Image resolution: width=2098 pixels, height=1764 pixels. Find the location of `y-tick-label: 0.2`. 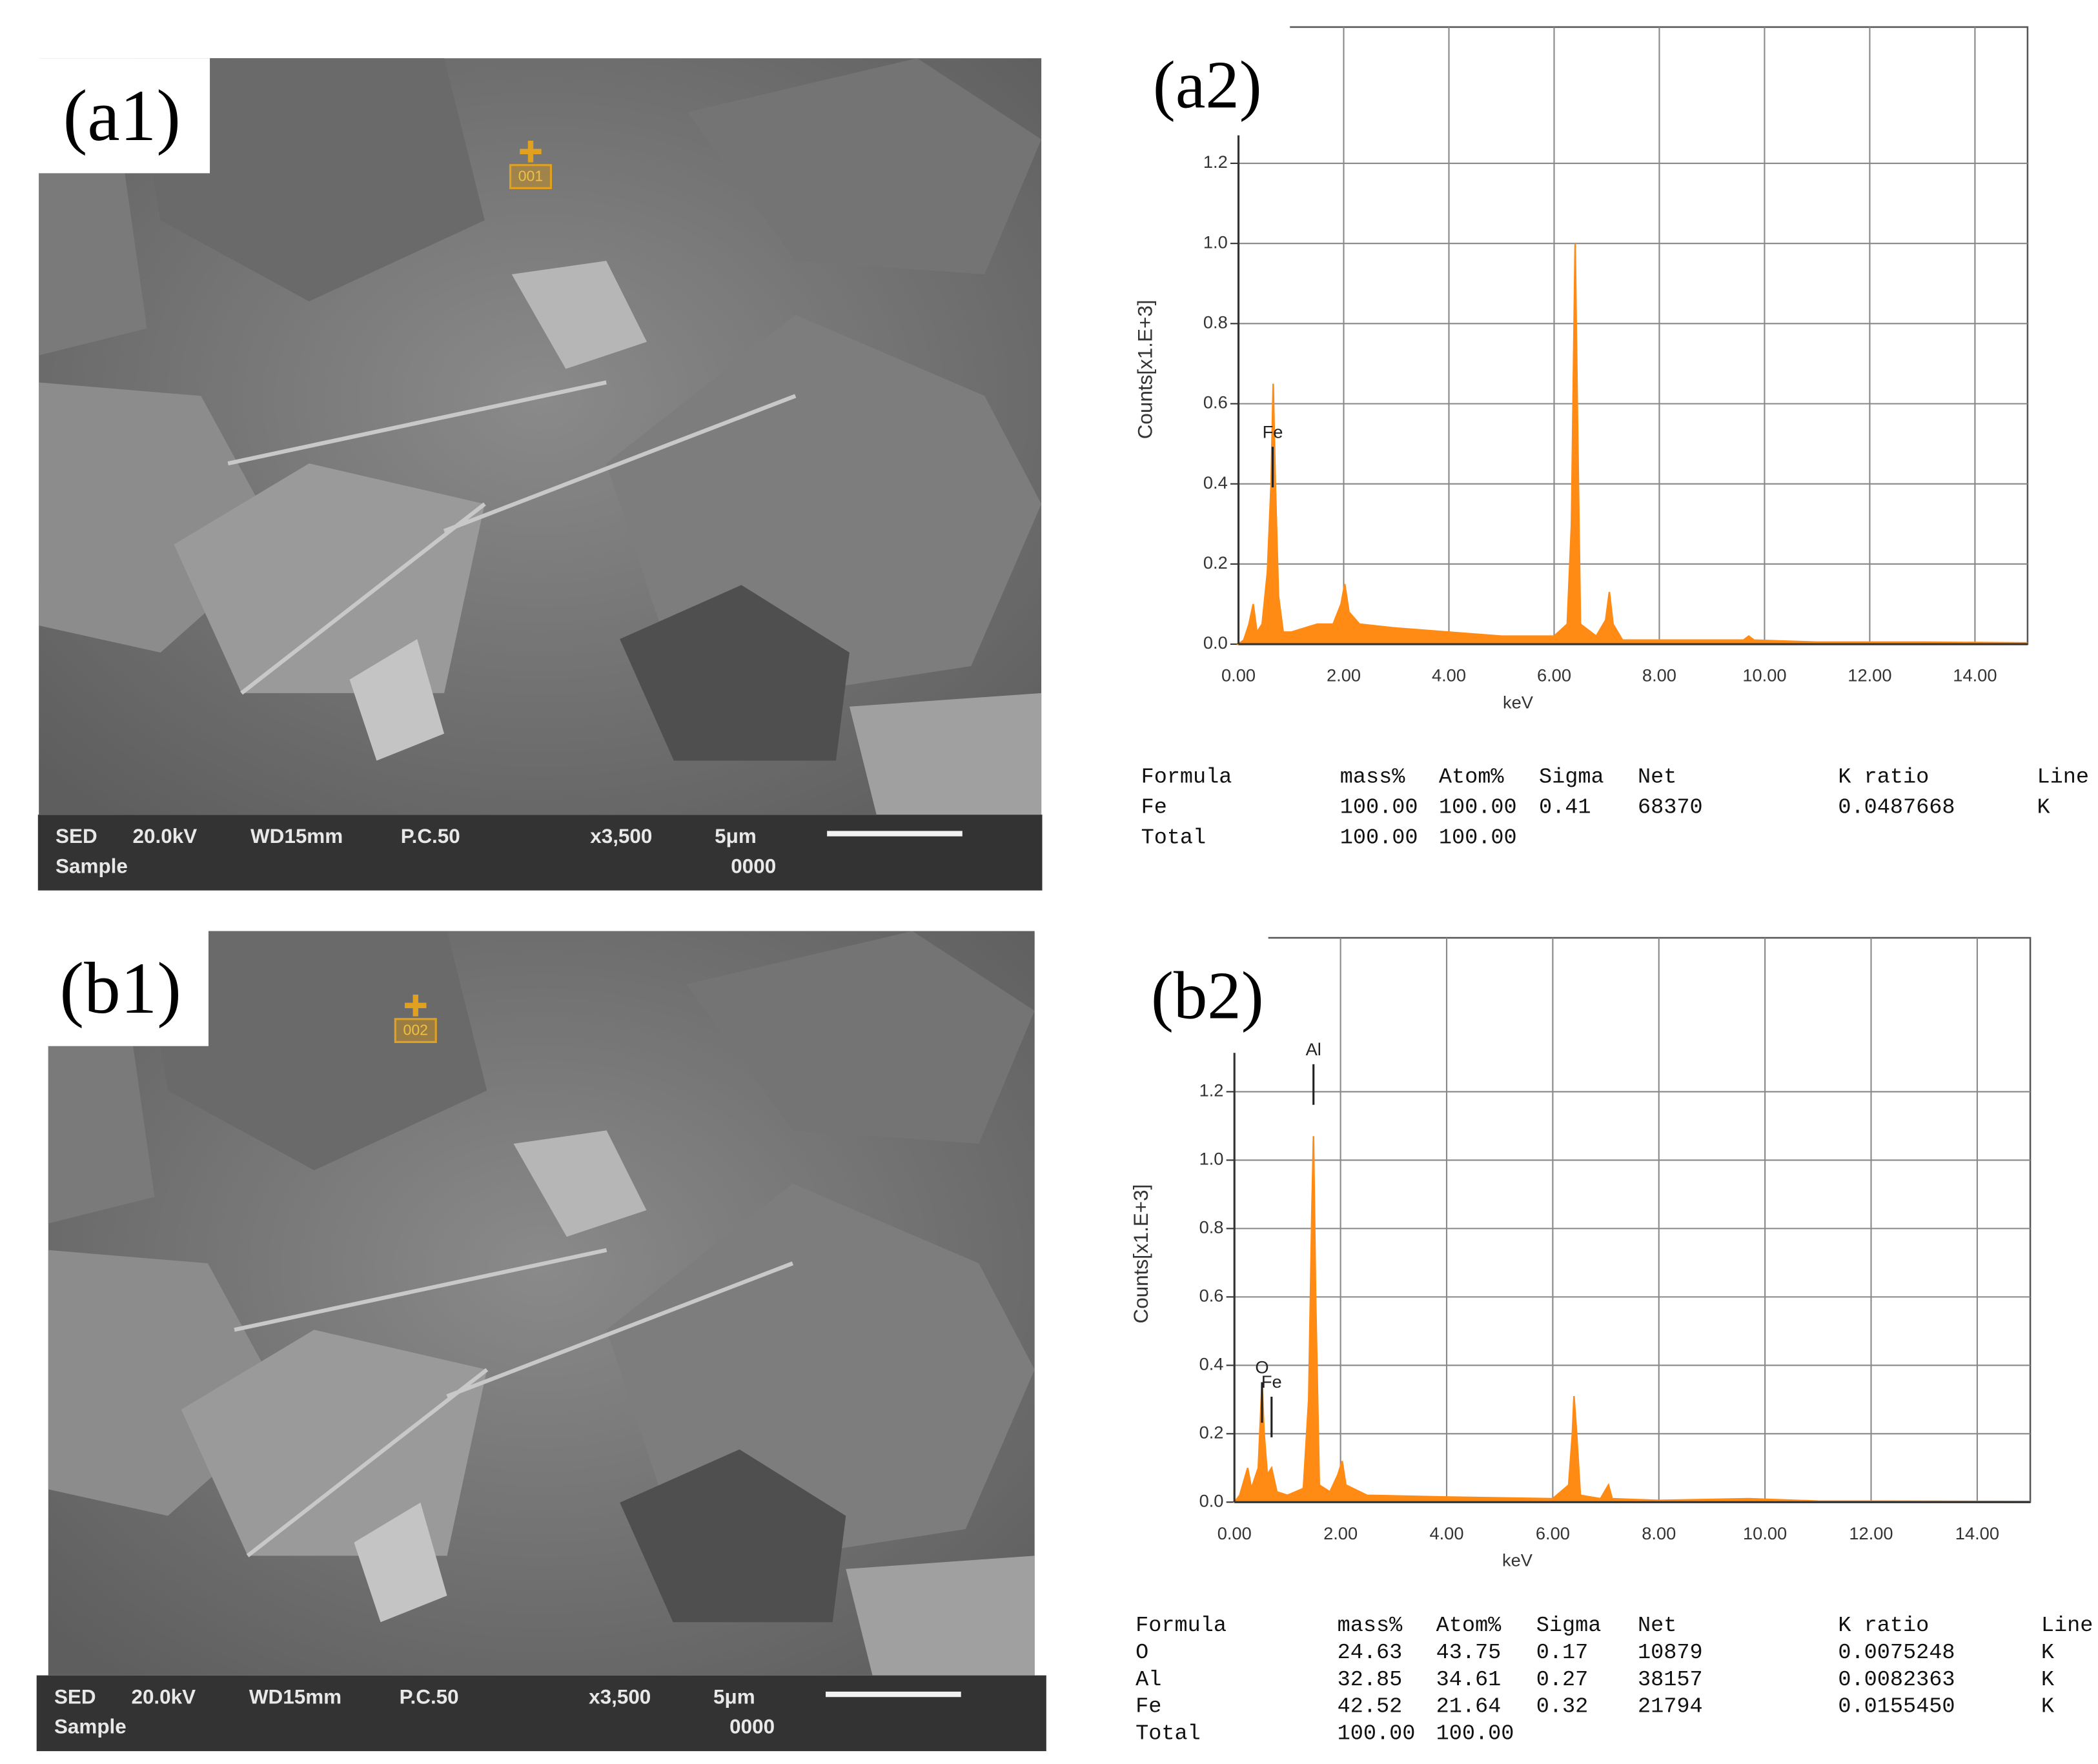

y-tick-label: 0.2 is located at coordinates (1215, 563).